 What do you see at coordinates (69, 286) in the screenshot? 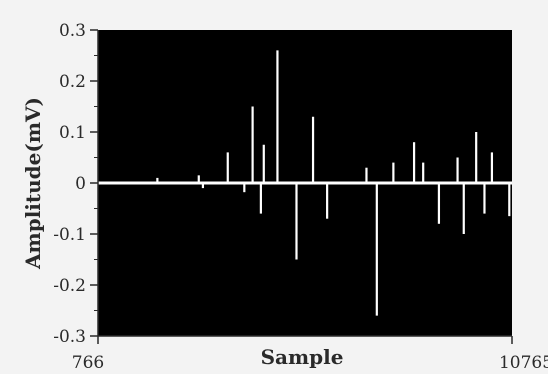
I see `y-tick-label: -0.2` at bounding box center [69, 286].